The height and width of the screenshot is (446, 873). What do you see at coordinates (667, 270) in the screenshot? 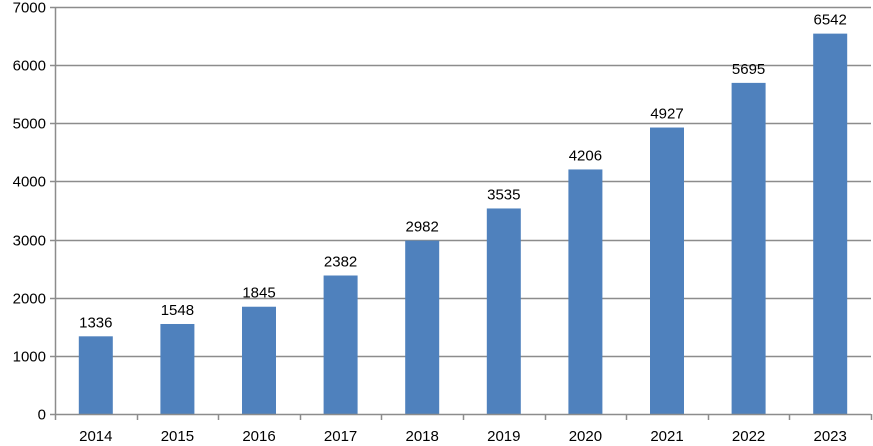
I see `bar-2021` at bounding box center [667, 270].